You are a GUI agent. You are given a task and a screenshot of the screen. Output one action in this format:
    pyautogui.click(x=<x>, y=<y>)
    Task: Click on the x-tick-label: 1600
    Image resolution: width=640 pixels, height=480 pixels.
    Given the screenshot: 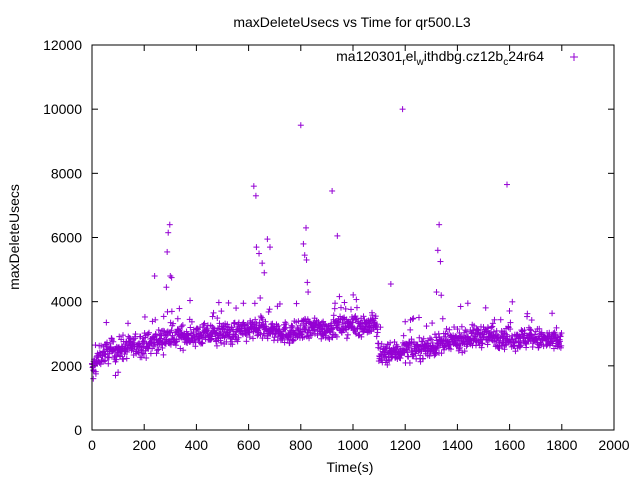 What is the action you would take?
    pyautogui.click(x=509, y=445)
    